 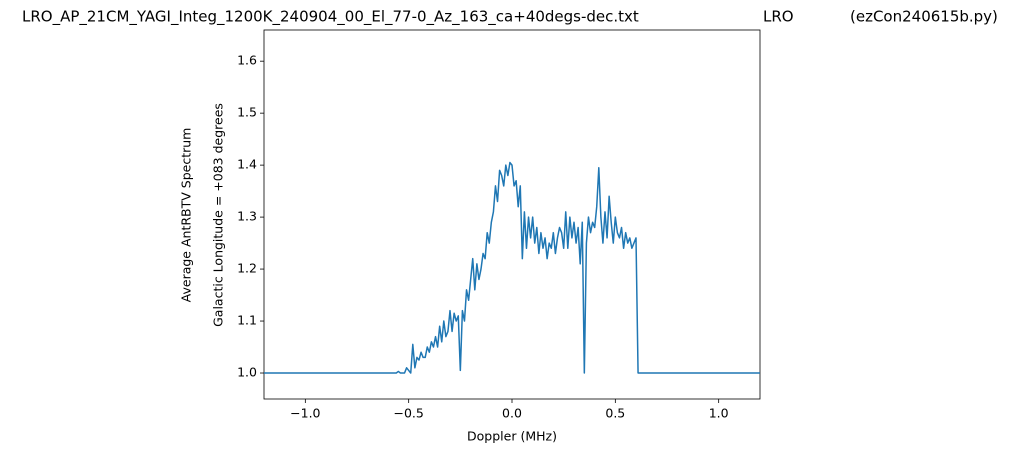 I want to click on y-tick-label: 1.4, so click(x=247, y=164).